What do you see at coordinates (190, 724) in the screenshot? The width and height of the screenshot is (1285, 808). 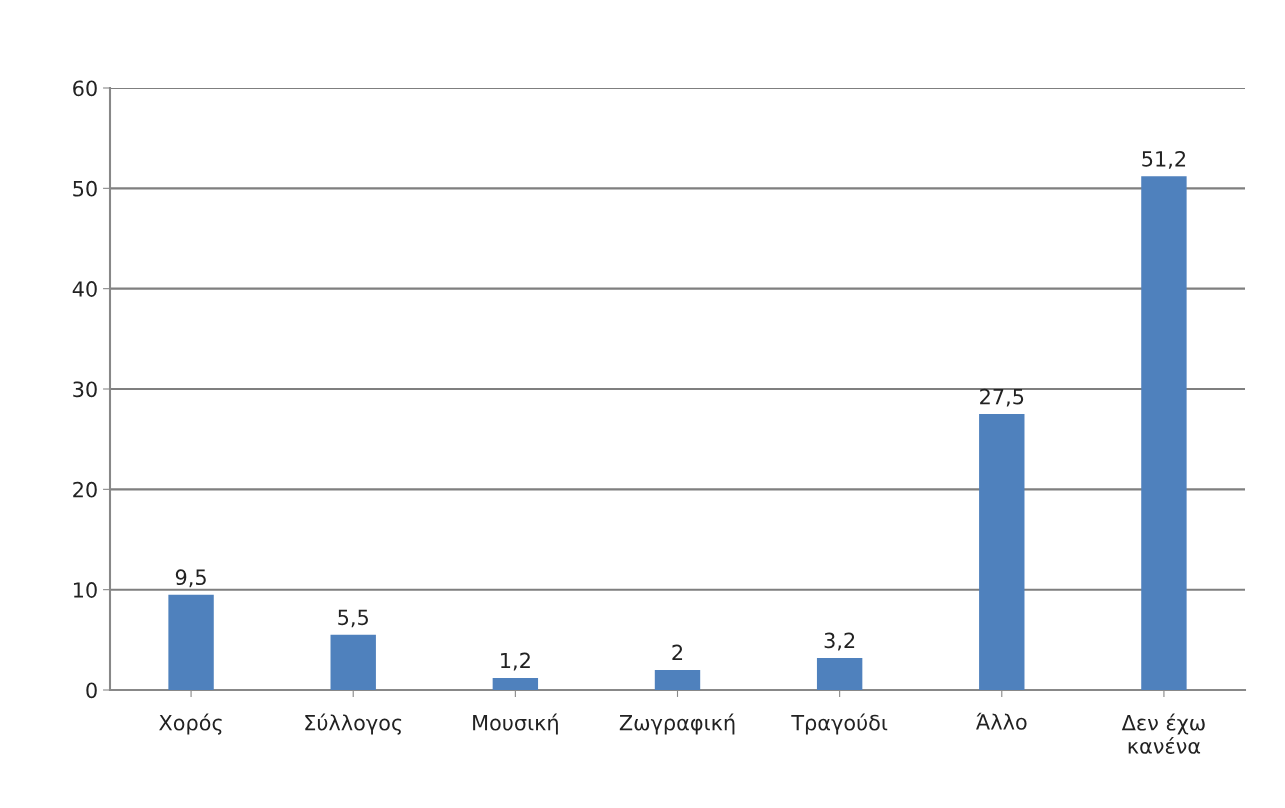 I see `x-tick-label: Χορός` at bounding box center [190, 724].